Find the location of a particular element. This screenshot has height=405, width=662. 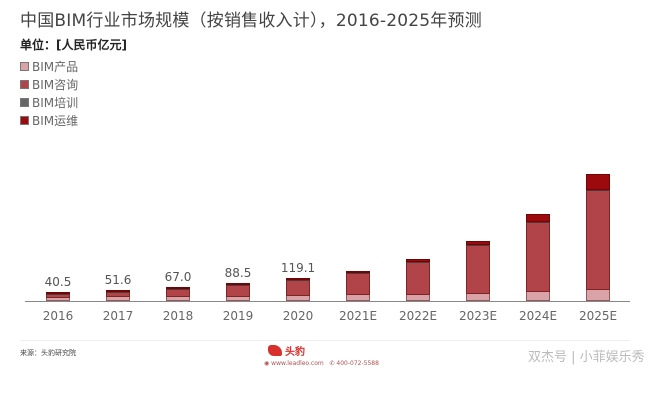

value-label: 51.6 is located at coordinates (118, 279).